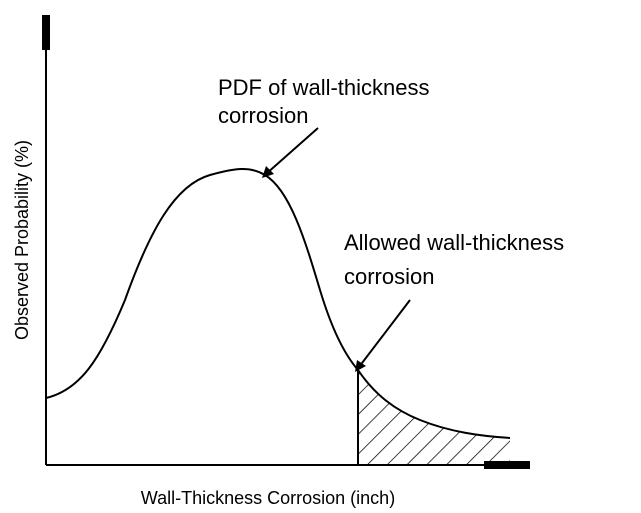 The image size is (641, 513). What do you see at coordinates (268, 498) in the screenshot?
I see `x-axis-label: Wall-Thickness Corrosion (inch)` at bounding box center [268, 498].